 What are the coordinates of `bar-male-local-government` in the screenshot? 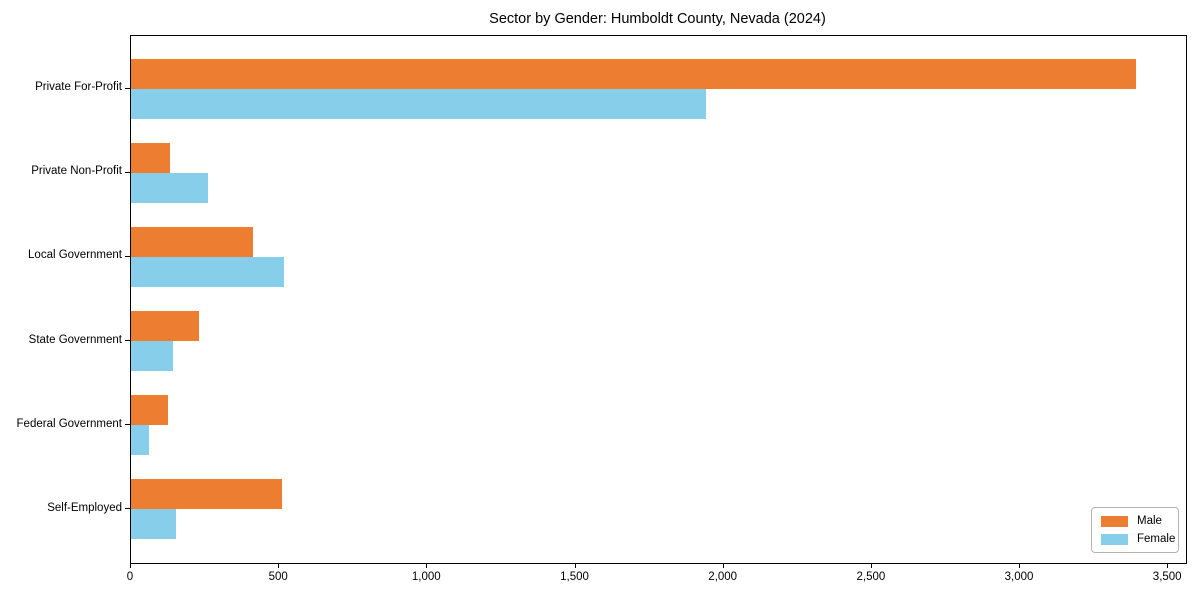 It's located at (192, 241).